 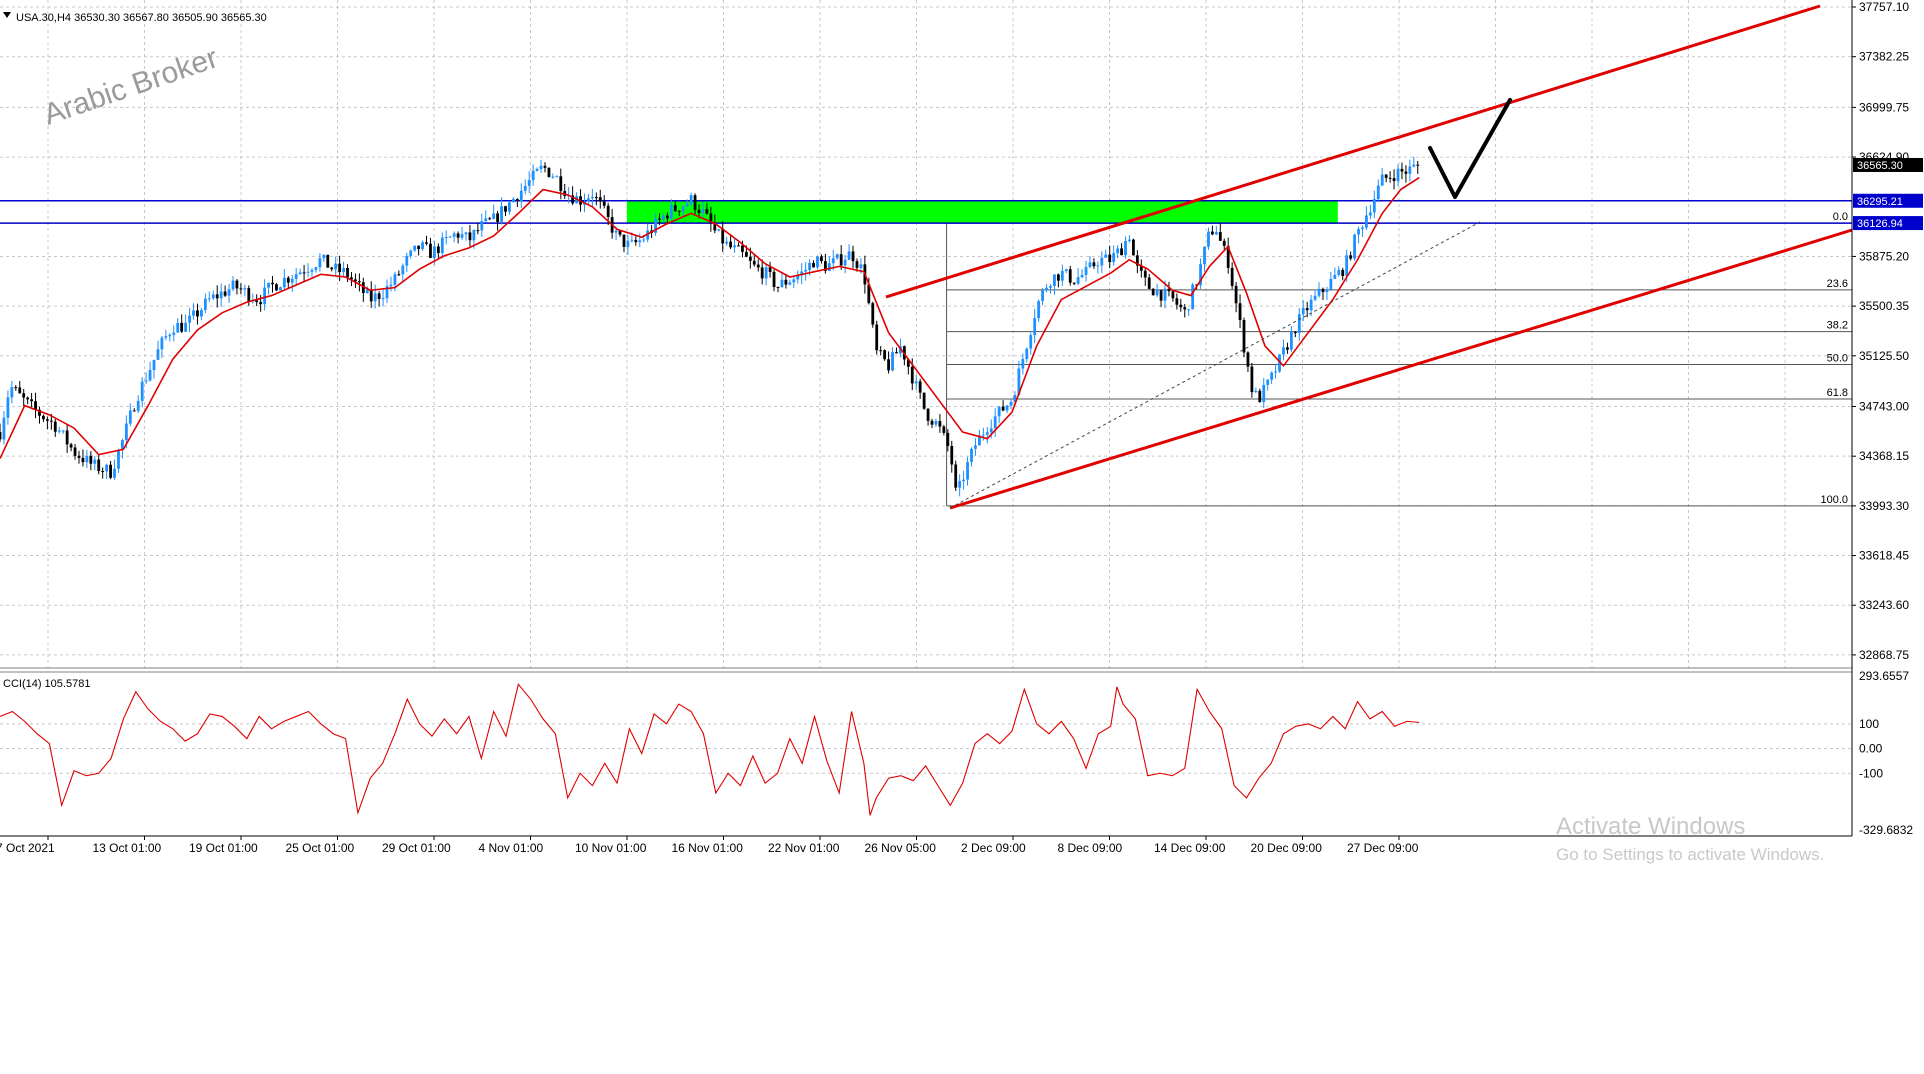 What do you see at coordinates (1353, 151) in the screenshot?
I see `channel-upper-line` at bounding box center [1353, 151].